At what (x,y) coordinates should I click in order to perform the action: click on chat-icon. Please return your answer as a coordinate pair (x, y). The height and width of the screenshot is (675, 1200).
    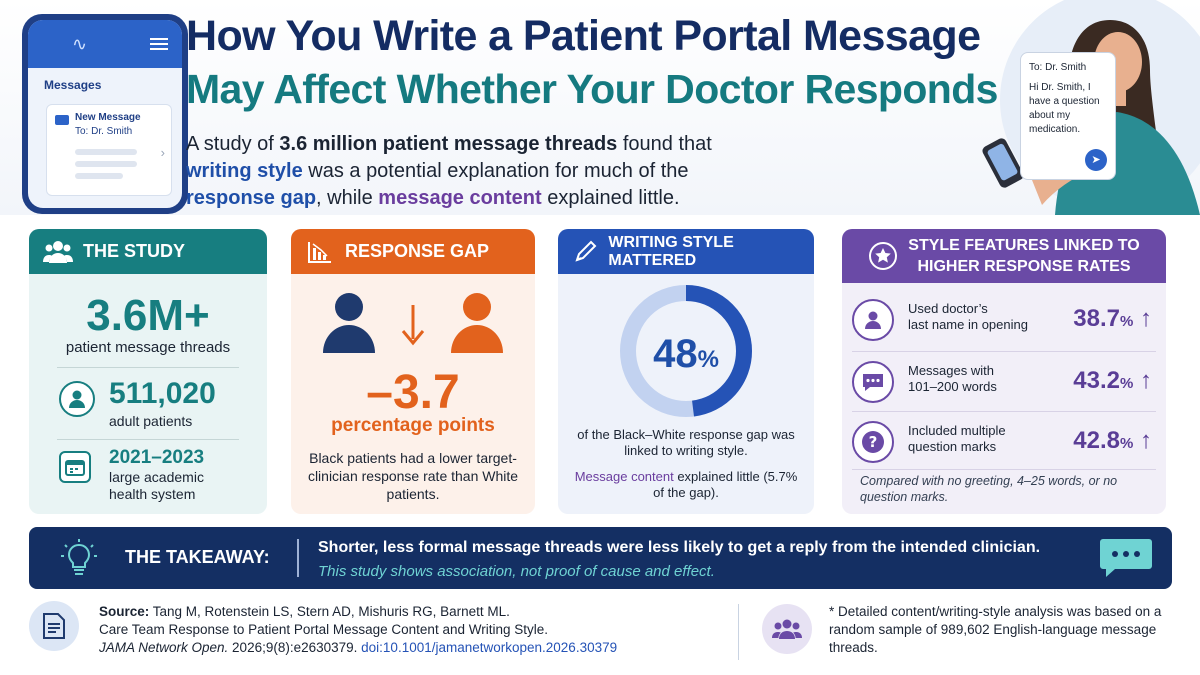
    Looking at the image, I should click on (873, 382).